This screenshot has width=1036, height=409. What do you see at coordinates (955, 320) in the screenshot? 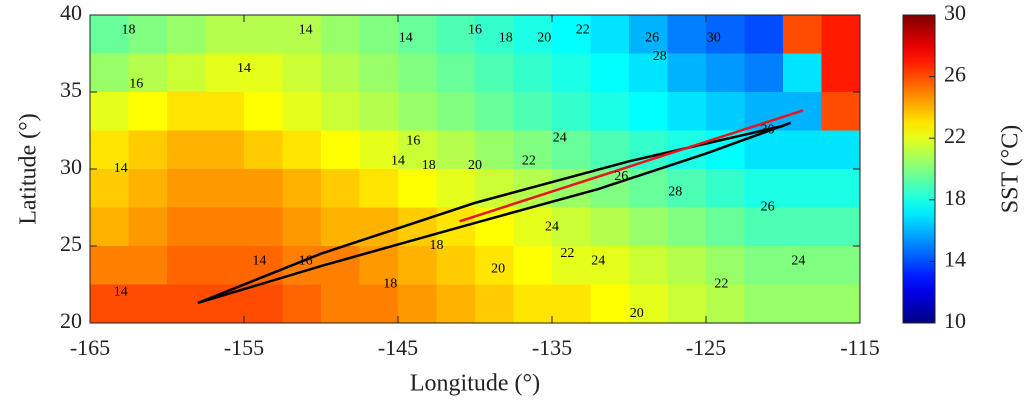
I see `colorbar-tick-label: 10` at bounding box center [955, 320].